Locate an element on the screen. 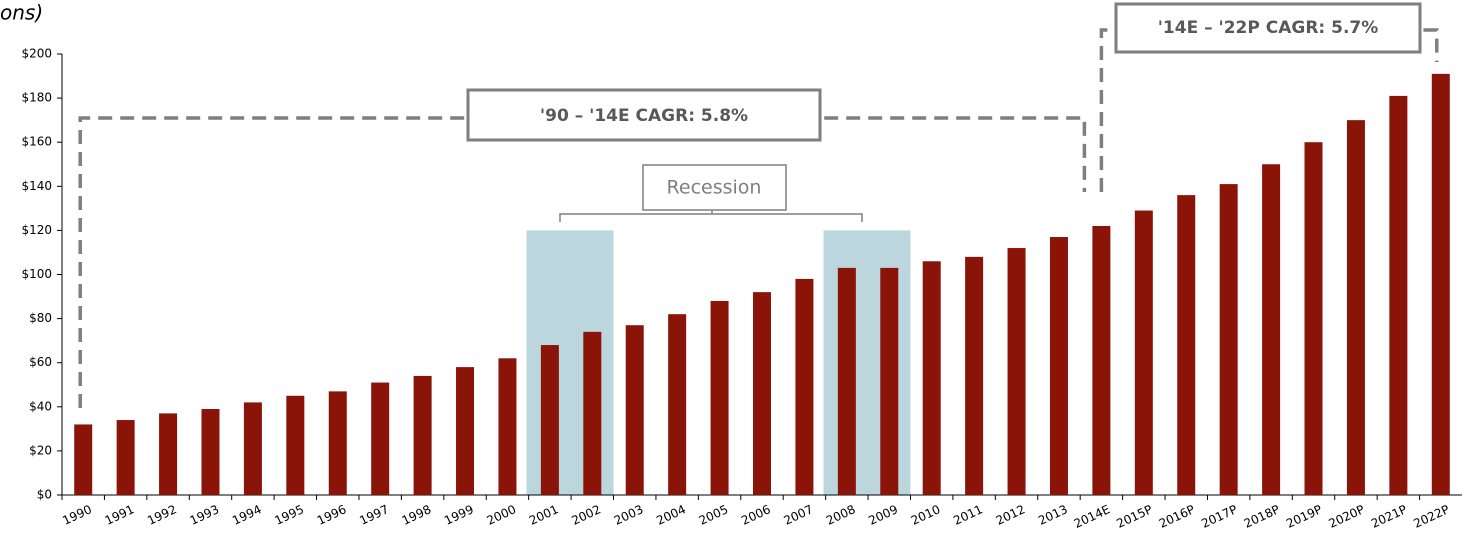  y-tick-label: $40 is located at coordinates (40, 406).